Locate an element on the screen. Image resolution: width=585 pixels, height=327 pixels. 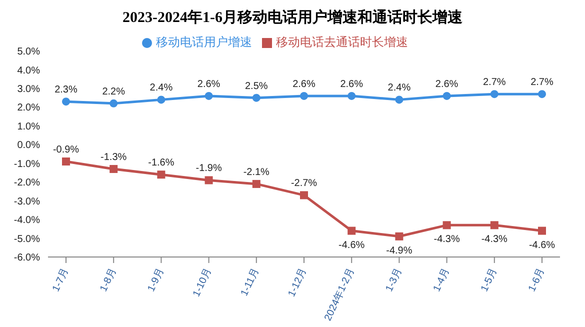
data-label: 2.3% is located at coordinates (66, 90).